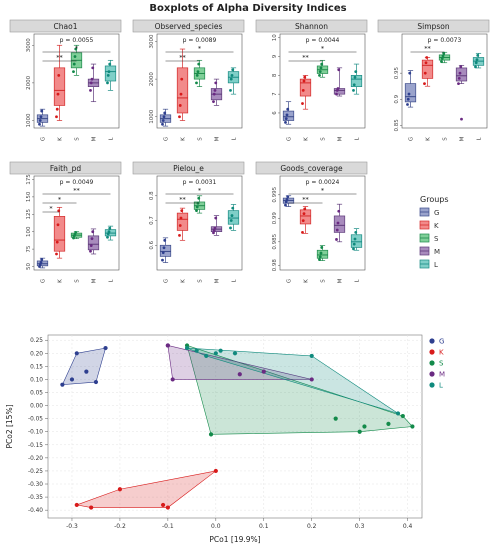 This screenshot has width=497, height=550. What do you see at coordinates (441, 353) in the screenshot?
I see `legend-label: K` at bounding box center [441, 353].